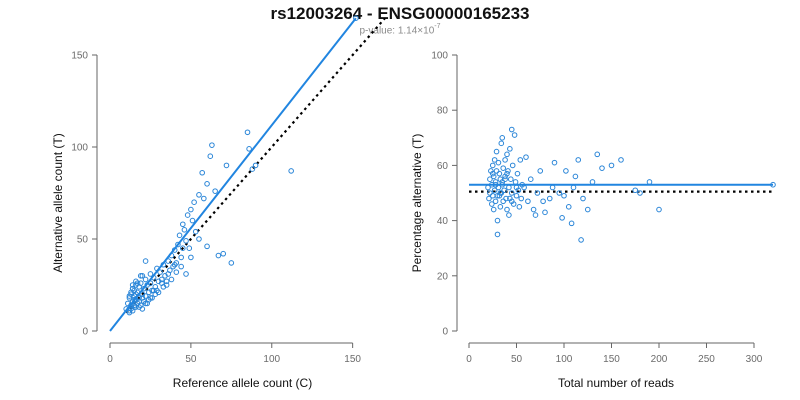  What do you see at coordinates (706, 359) in the screenshot?
I see `panel-2-x-tick-label: 250` at bounding box center [706, 359].